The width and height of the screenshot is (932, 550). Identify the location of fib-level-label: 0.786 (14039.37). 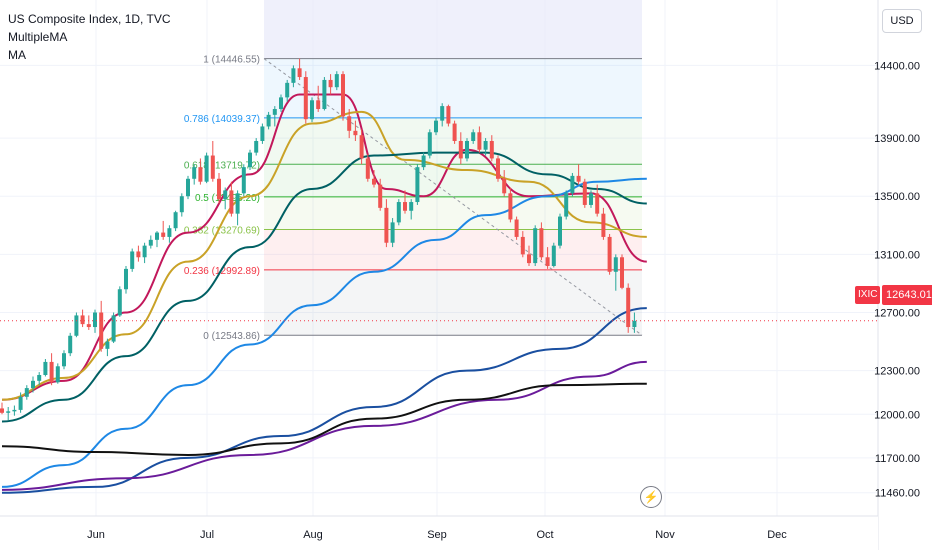
(222, 119).